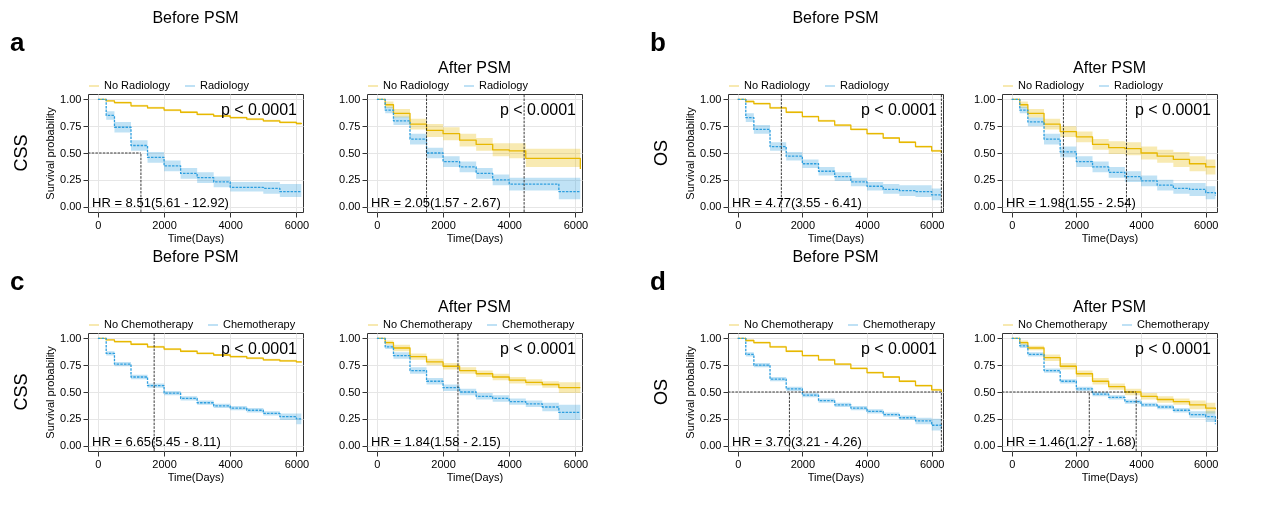  What do you see at coordinates (436, 202) in the screenshot?
I see `annotation: HR = 2.05(1.57 - 2.67)` at bounding box center [436, 202].